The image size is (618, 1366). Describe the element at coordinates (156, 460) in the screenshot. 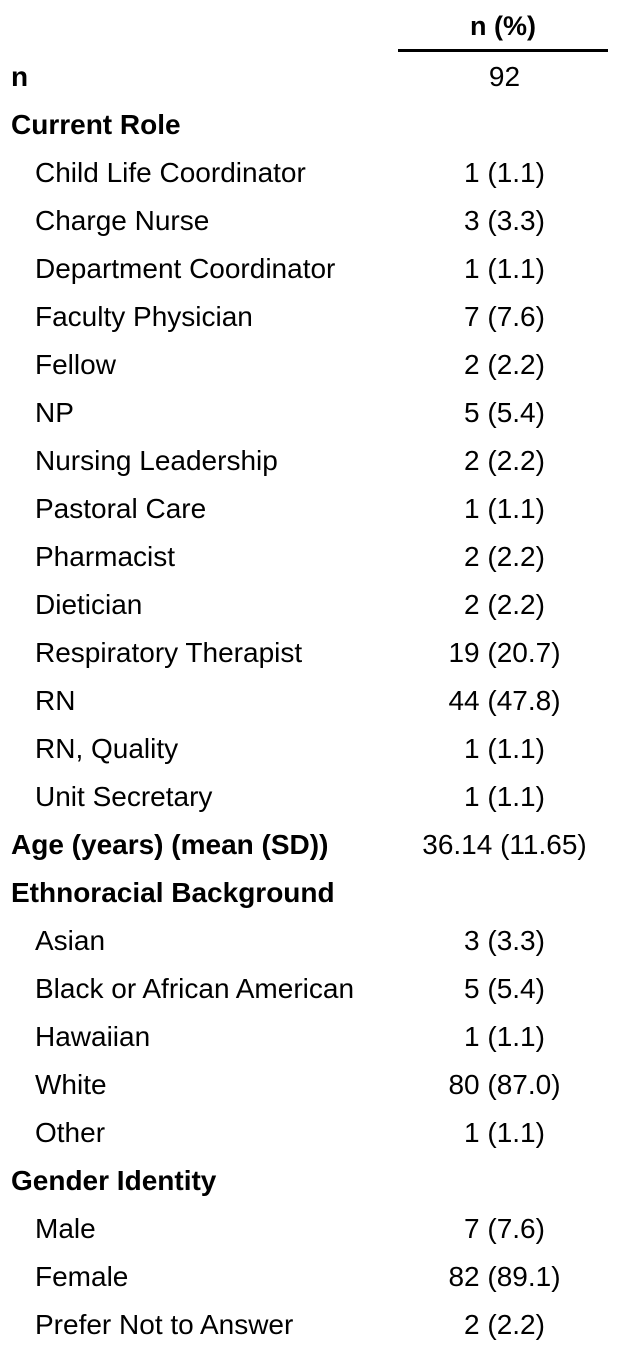

I see `row-label: Nursing Leadership` at that location.